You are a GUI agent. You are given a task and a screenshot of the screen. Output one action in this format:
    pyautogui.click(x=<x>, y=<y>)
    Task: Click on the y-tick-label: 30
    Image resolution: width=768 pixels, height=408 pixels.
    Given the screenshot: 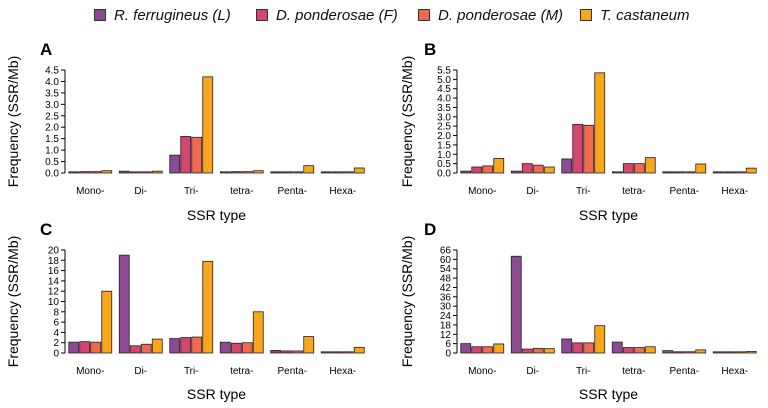 What is the action you would take?
    pyautogui.click(x=446, y=307)
    